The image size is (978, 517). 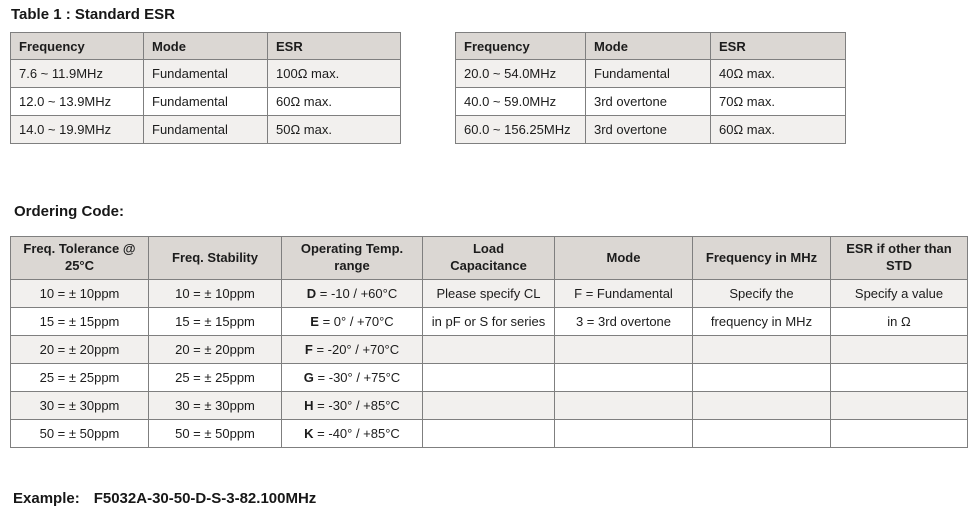 What do you see at coordinates (520, 101) in the screenshot?
I see `table-cell: 40.0 ~ 59.0MHz` at bounding box center [520, 101].